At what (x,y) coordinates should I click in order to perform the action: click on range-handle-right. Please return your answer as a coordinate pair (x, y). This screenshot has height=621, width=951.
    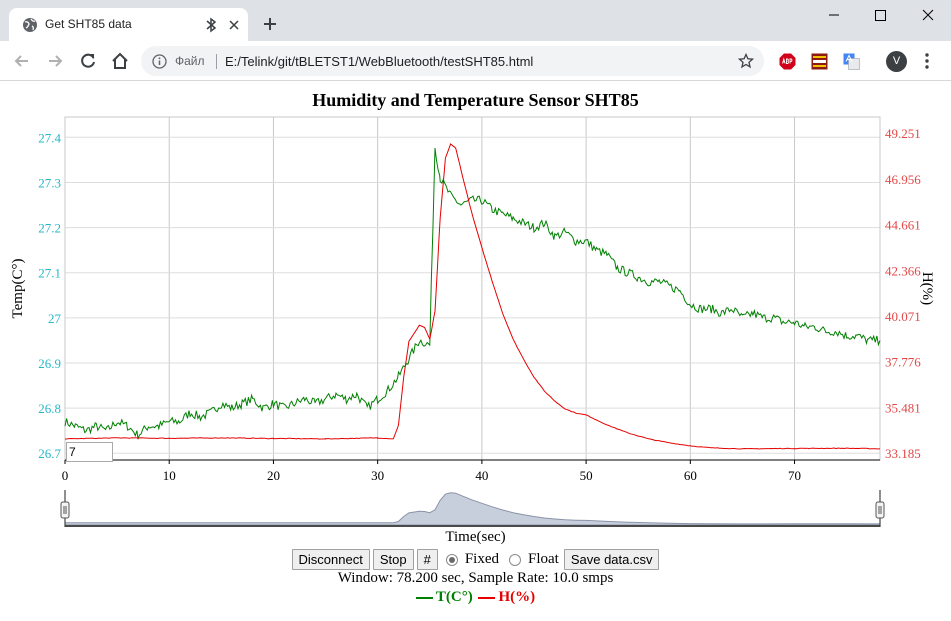
    Looking at the image, I should click on (880, 510).